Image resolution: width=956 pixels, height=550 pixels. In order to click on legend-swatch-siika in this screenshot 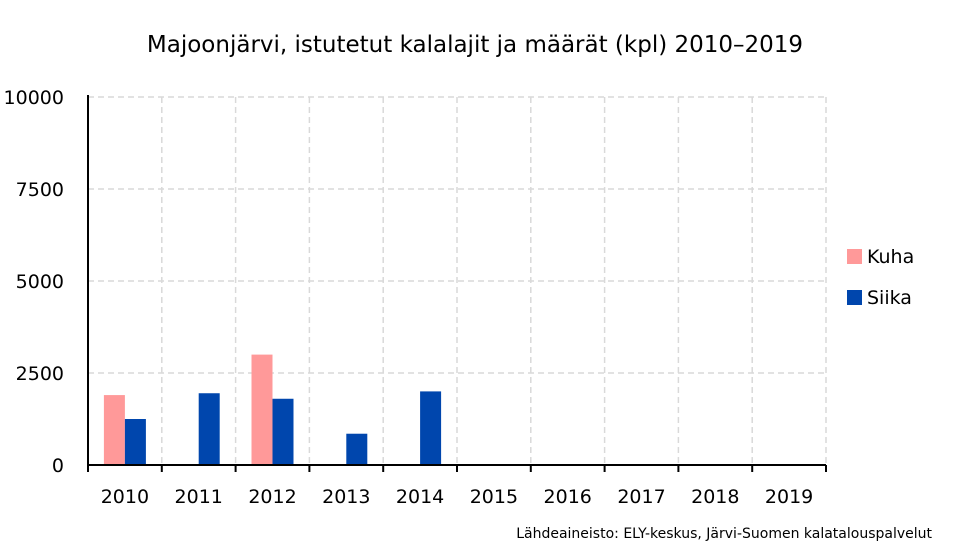, I will do `click(854, 297)`.